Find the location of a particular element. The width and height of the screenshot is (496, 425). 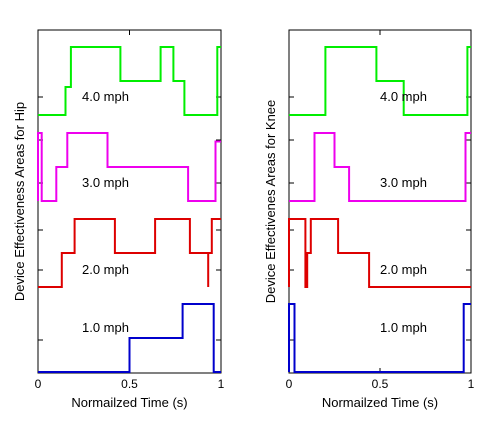

y-axis-label: Device Effectiveness Areas for Hip is located at coordinates (19, 201).